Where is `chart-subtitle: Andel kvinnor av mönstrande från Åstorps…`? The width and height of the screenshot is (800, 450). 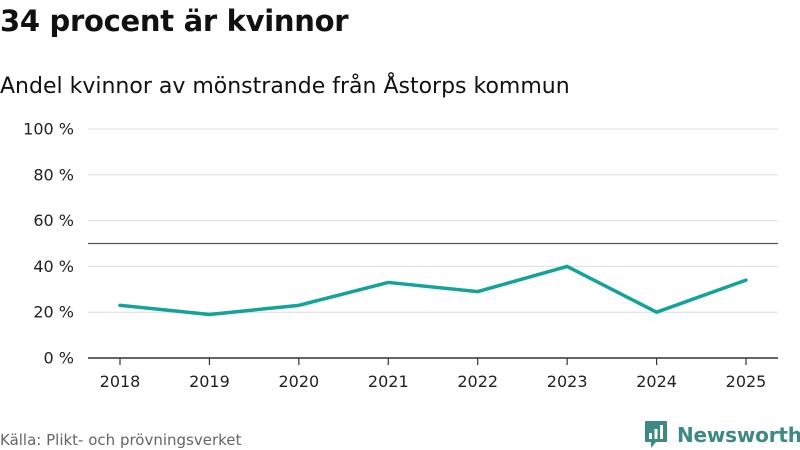
chart-subtitle: Andel kvinnor av mönstrande från Åstorps… is located at coordinates (285, 86).